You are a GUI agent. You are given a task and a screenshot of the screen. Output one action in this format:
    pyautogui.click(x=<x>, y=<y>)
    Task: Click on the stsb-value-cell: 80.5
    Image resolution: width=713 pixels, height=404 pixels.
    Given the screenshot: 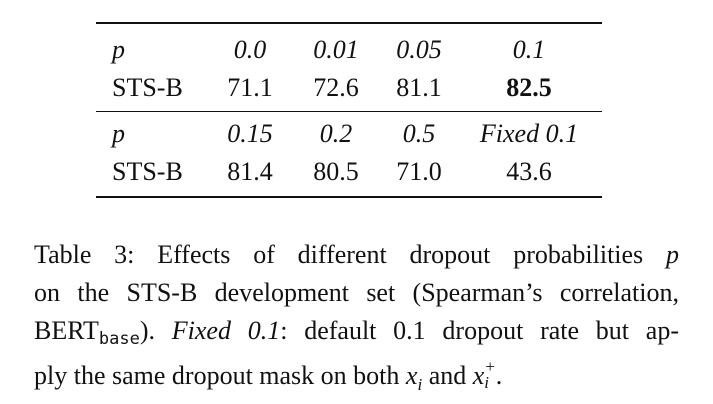 What is the action you would take?
    pyautogui.click(x=336, y=171)
    